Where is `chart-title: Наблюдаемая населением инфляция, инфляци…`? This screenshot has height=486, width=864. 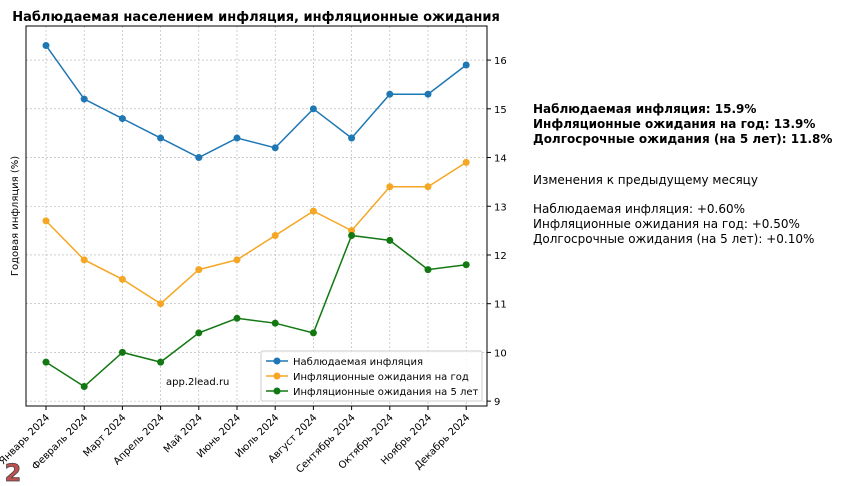
chart-title: Наблюдаемая населением инфляция, инфляци… is located at coordinates (256, 17).